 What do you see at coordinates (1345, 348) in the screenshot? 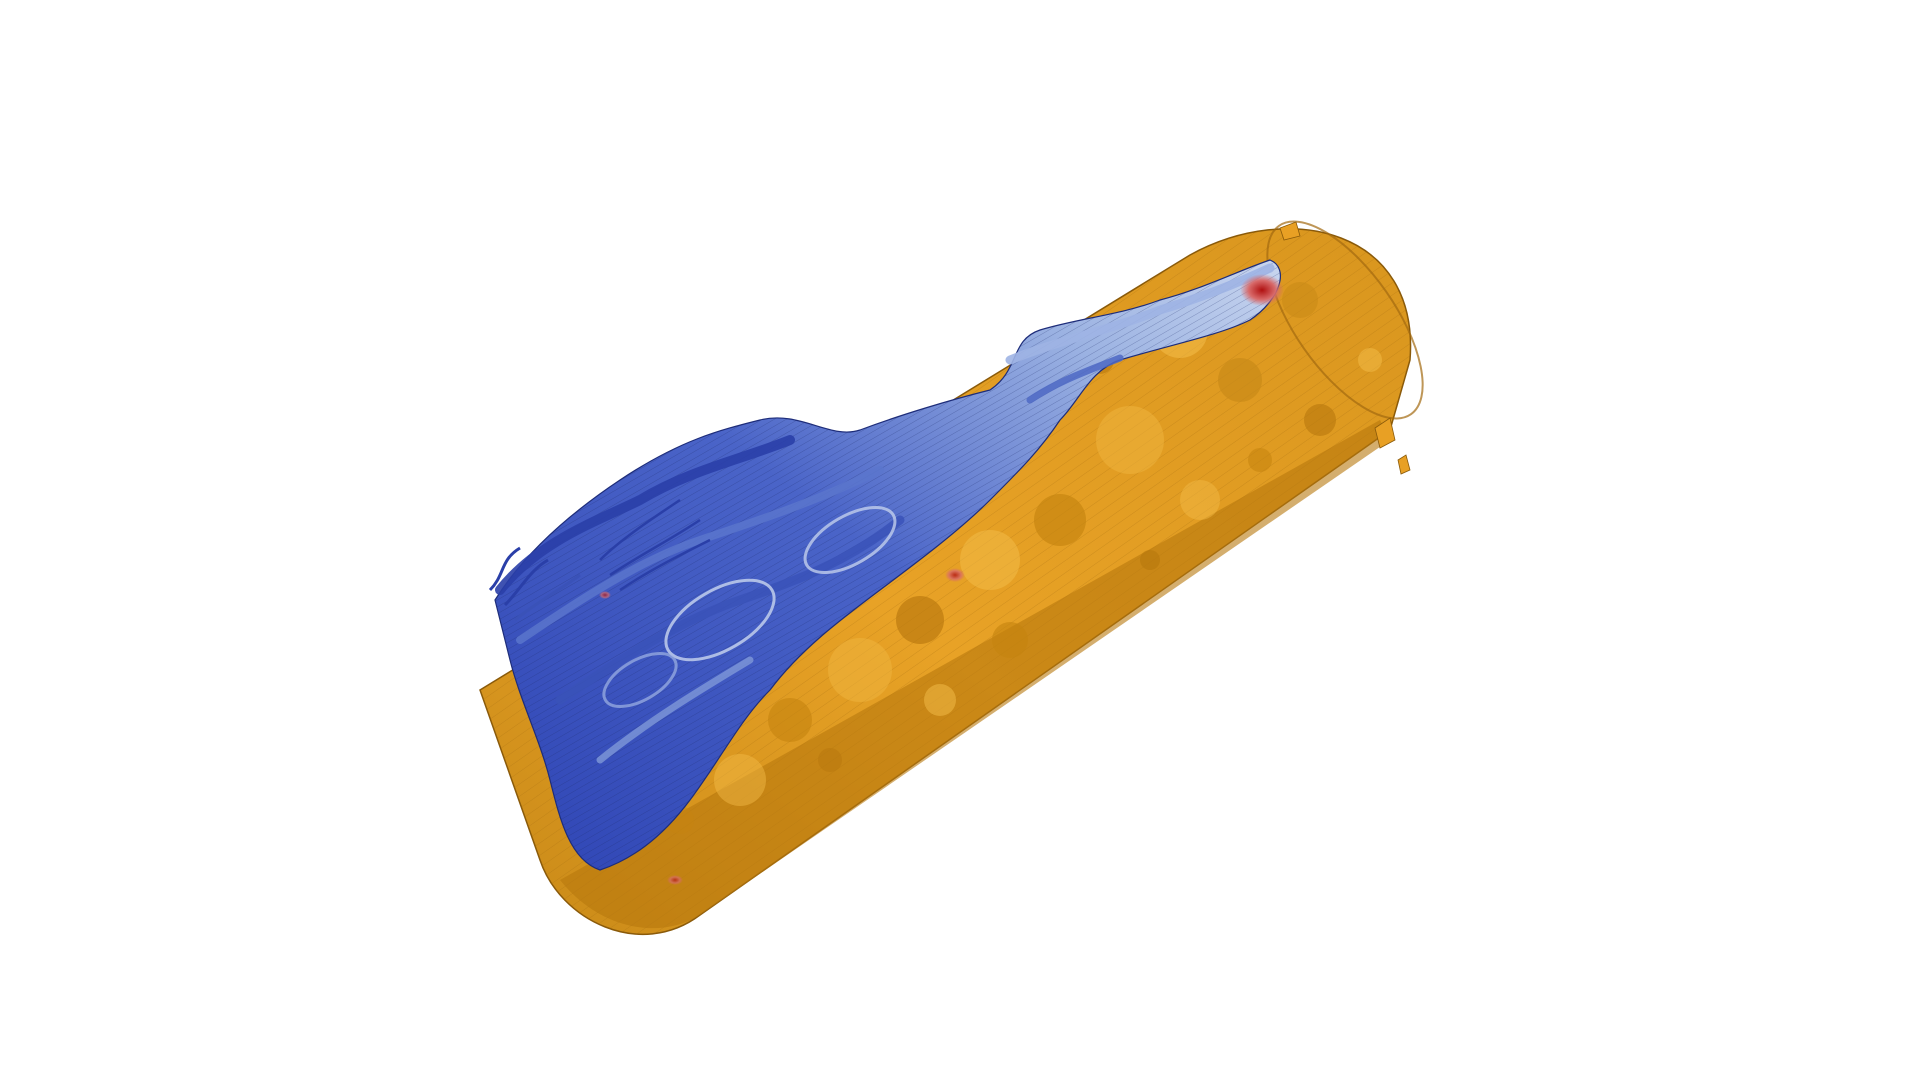
I see `core-fragments` at bounding box center [1345, 348].